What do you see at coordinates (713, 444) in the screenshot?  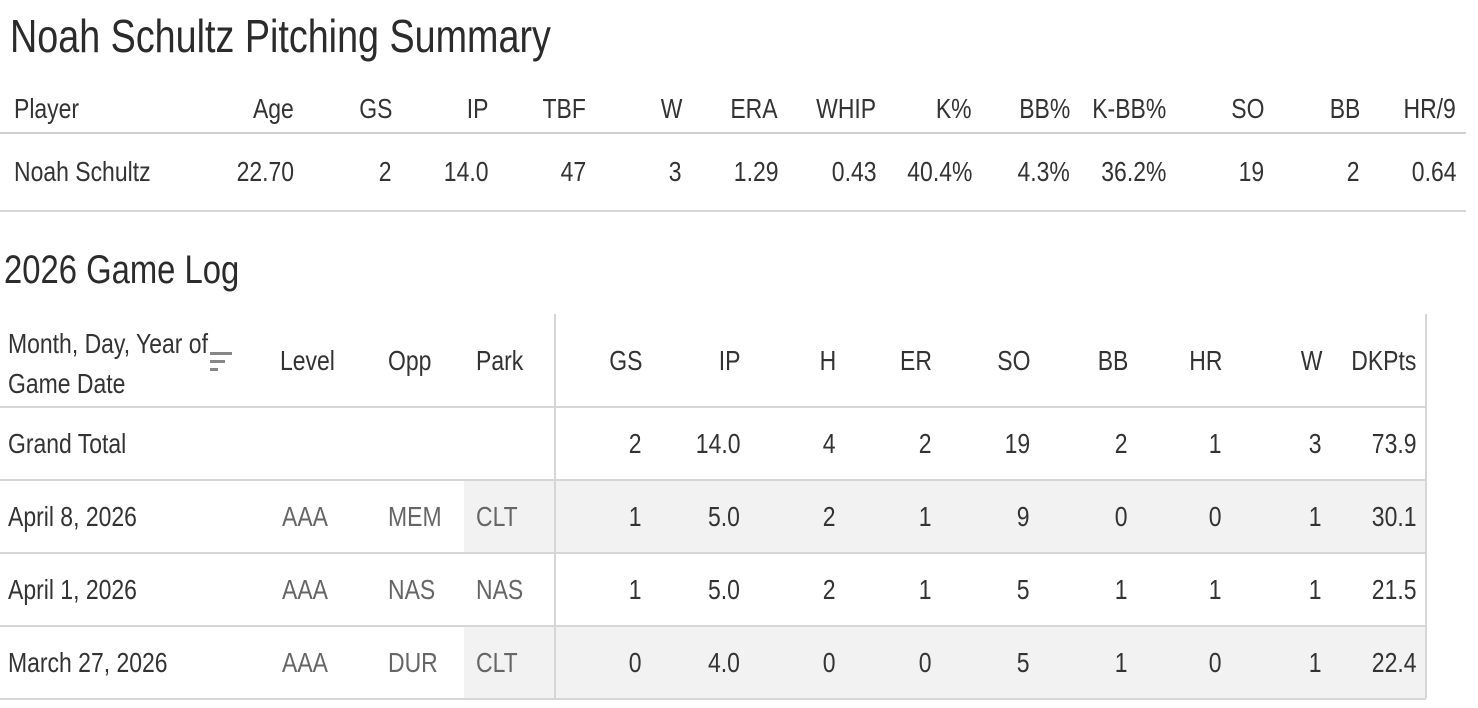 I see `grand-total-row: Grand Total 2 14.0 4 2 19 2 1 3 73.9` at bounding box center [713, 444].